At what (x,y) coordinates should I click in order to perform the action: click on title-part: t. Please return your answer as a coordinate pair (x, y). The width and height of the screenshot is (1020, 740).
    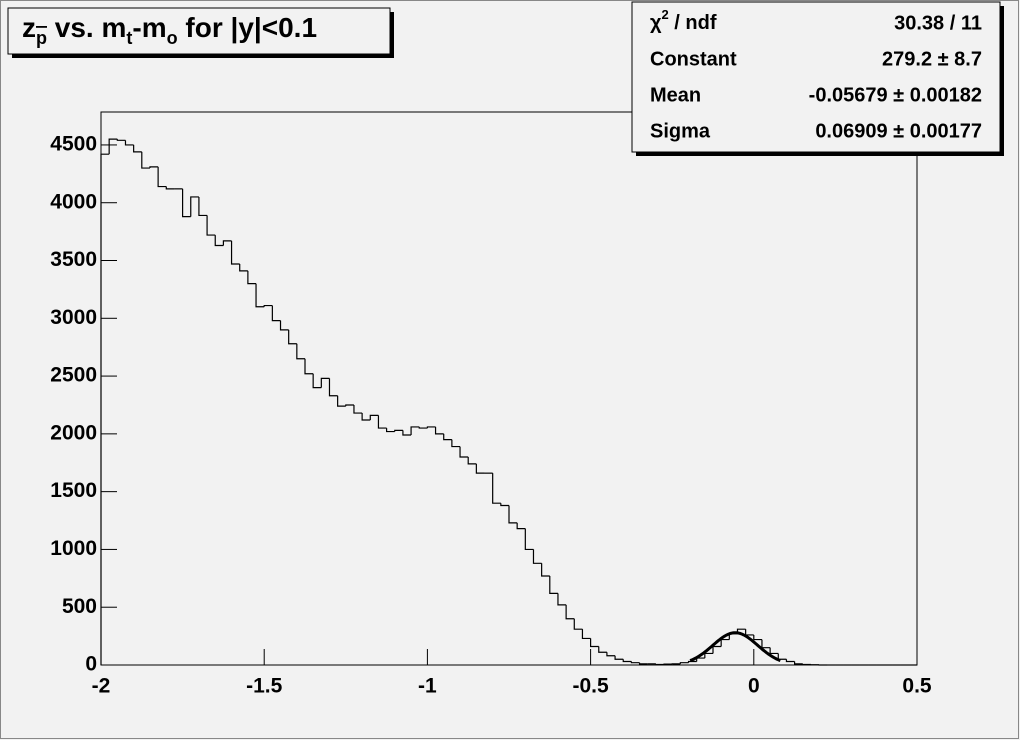
    Looking at the image, I should click on (129, 38).